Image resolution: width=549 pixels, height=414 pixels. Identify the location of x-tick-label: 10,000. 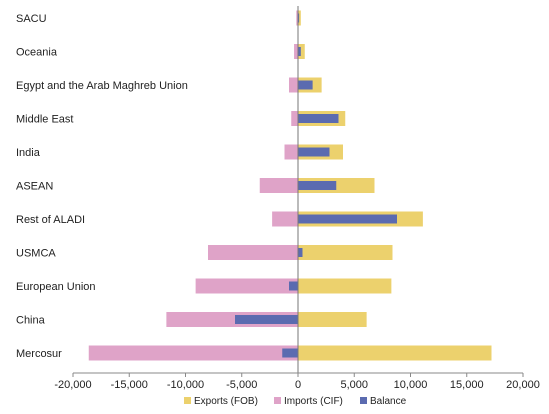
(411, 385).